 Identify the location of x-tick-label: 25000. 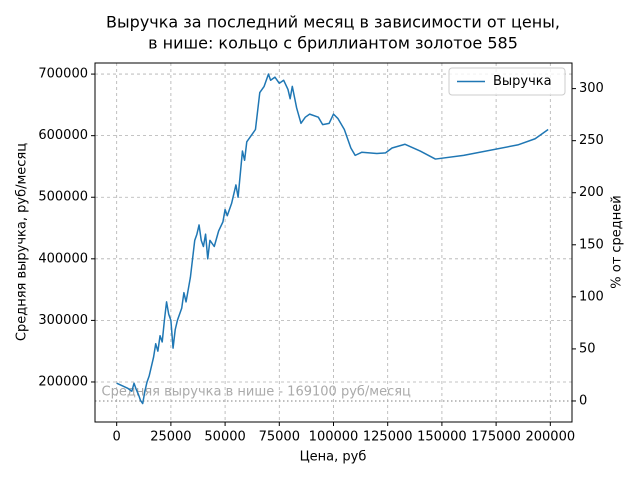
(170, 437).